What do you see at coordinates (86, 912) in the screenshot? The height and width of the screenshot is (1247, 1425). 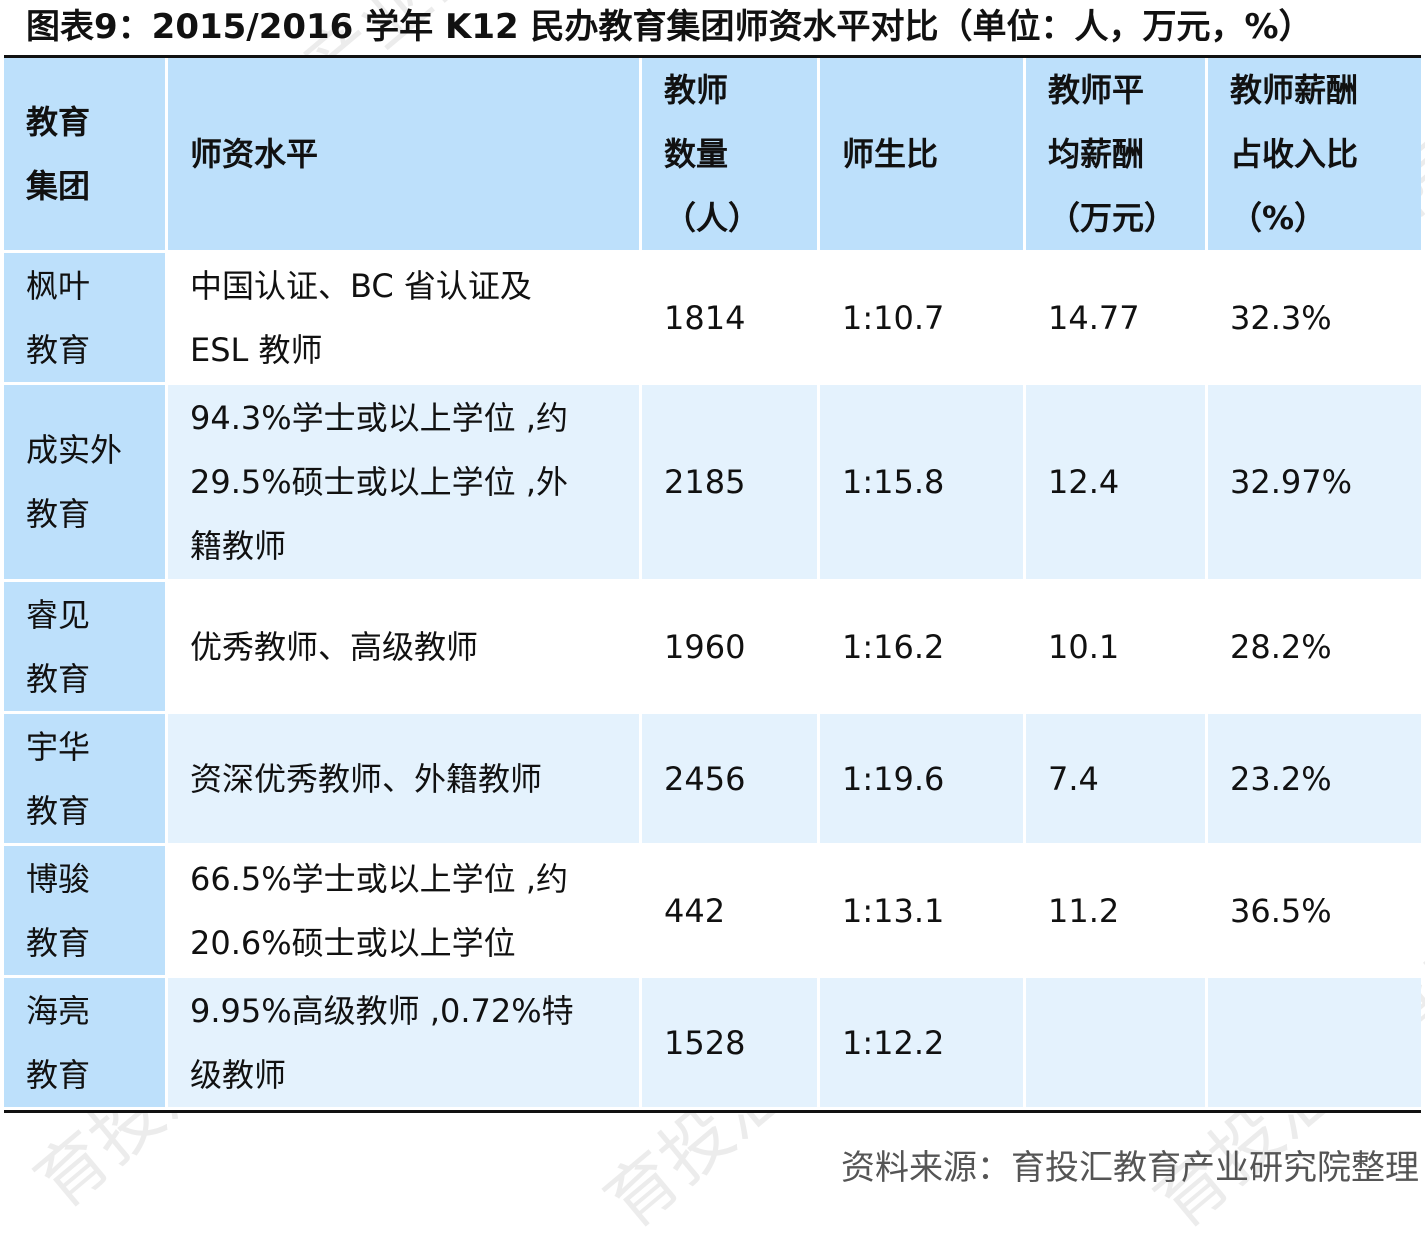 I see `group-cell: 博骏 教育` at bounding box center [86, 912].